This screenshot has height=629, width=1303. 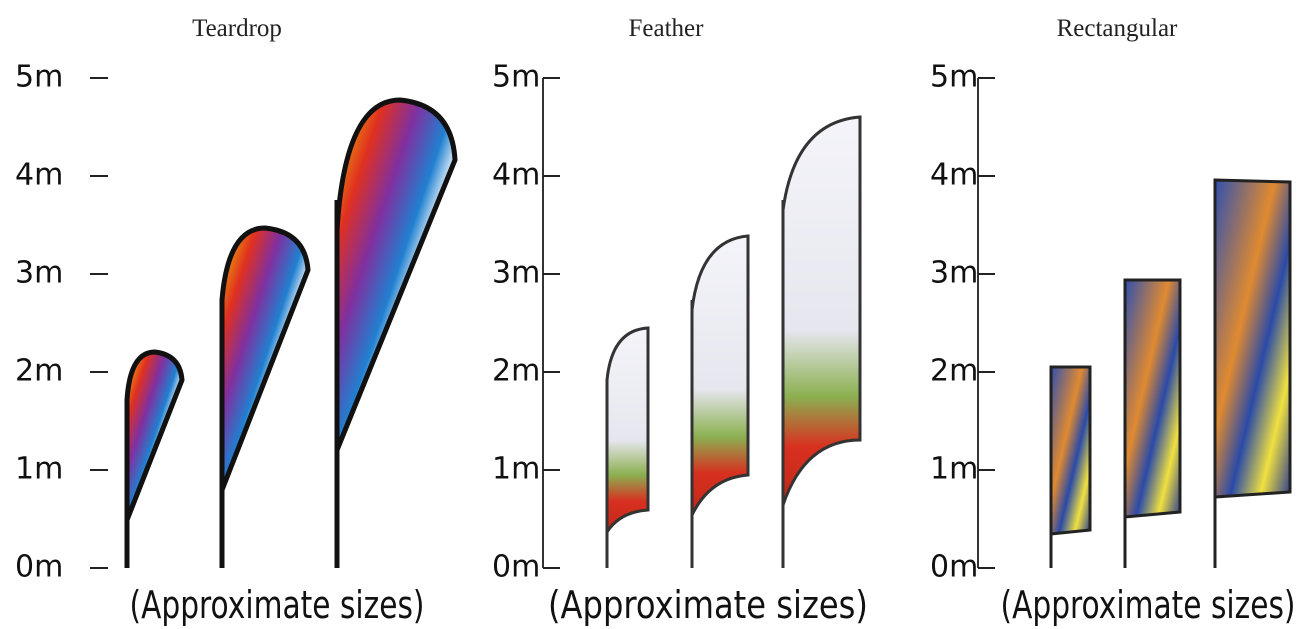 What do you see at coordinates (1170, 373) in the screenshot?
I see `rectangular-flags` at bounding box center [1170, 373].